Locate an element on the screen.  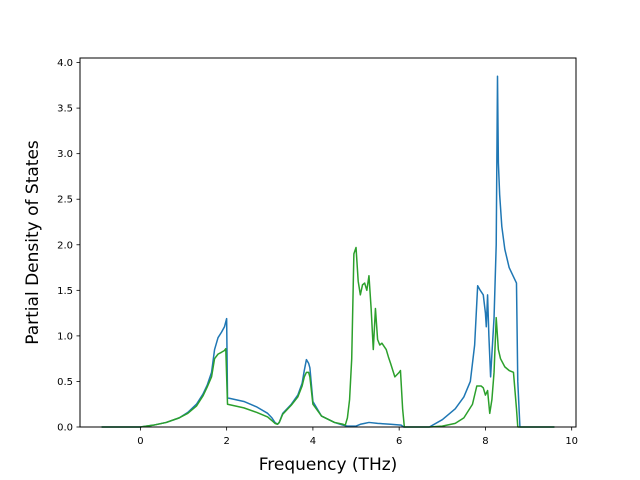
y-tick-label: 1.5 is located at coordinates (65, 291).